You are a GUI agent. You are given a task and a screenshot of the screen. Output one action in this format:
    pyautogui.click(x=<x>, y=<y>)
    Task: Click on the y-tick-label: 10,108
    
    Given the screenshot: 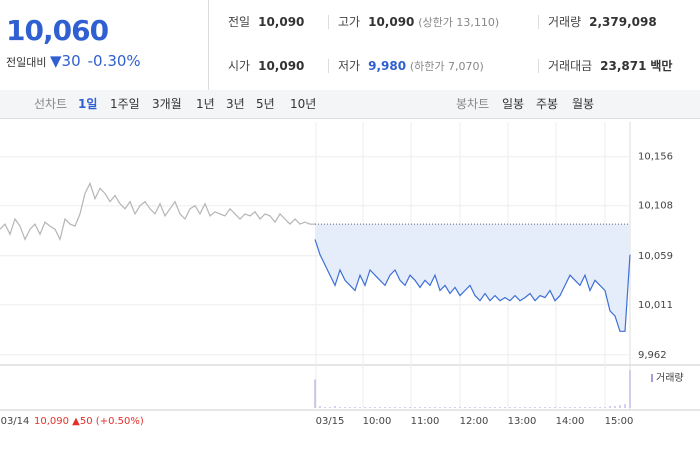 What is the action you would take?
    pyautogui.click(x=655, y=206)
    